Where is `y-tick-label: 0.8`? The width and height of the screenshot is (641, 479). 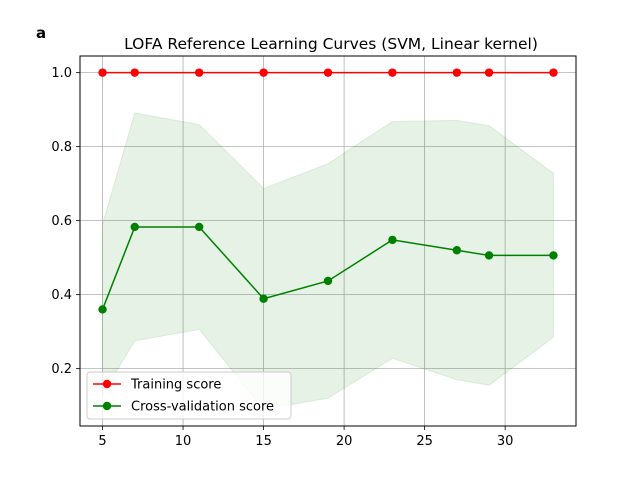
y-tick-label: 0.8 is located at coordinates (61, 147).